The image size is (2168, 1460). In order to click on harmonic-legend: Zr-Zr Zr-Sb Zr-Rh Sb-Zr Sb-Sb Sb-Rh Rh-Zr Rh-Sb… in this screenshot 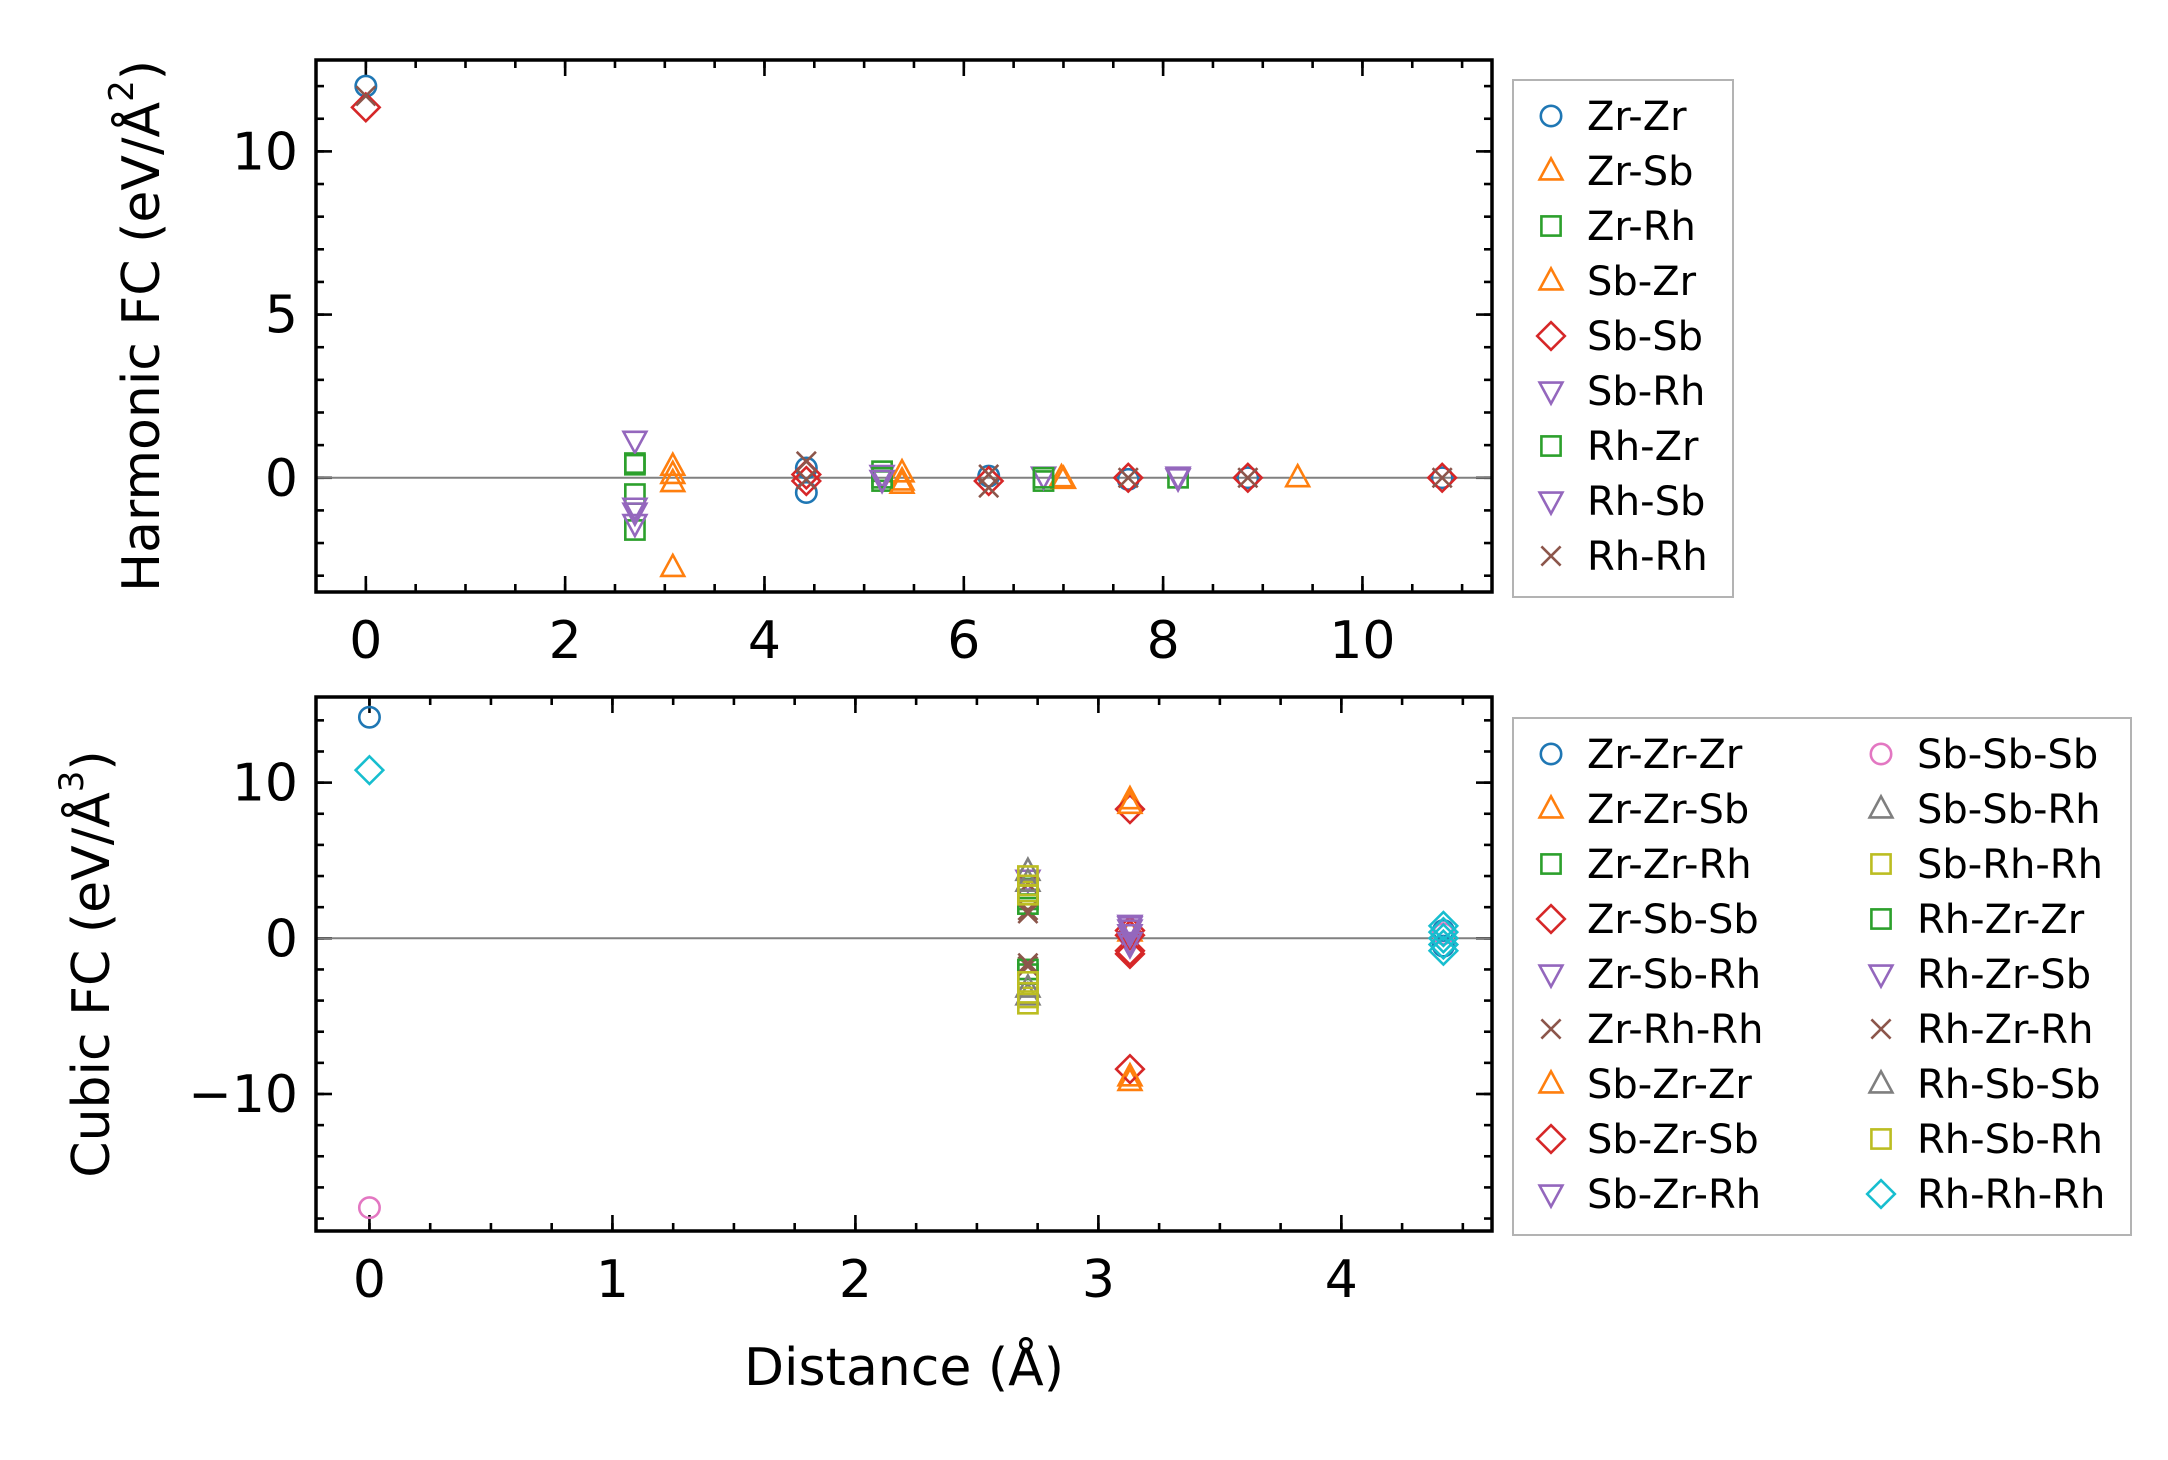, I will do `click(1623, 338)`.